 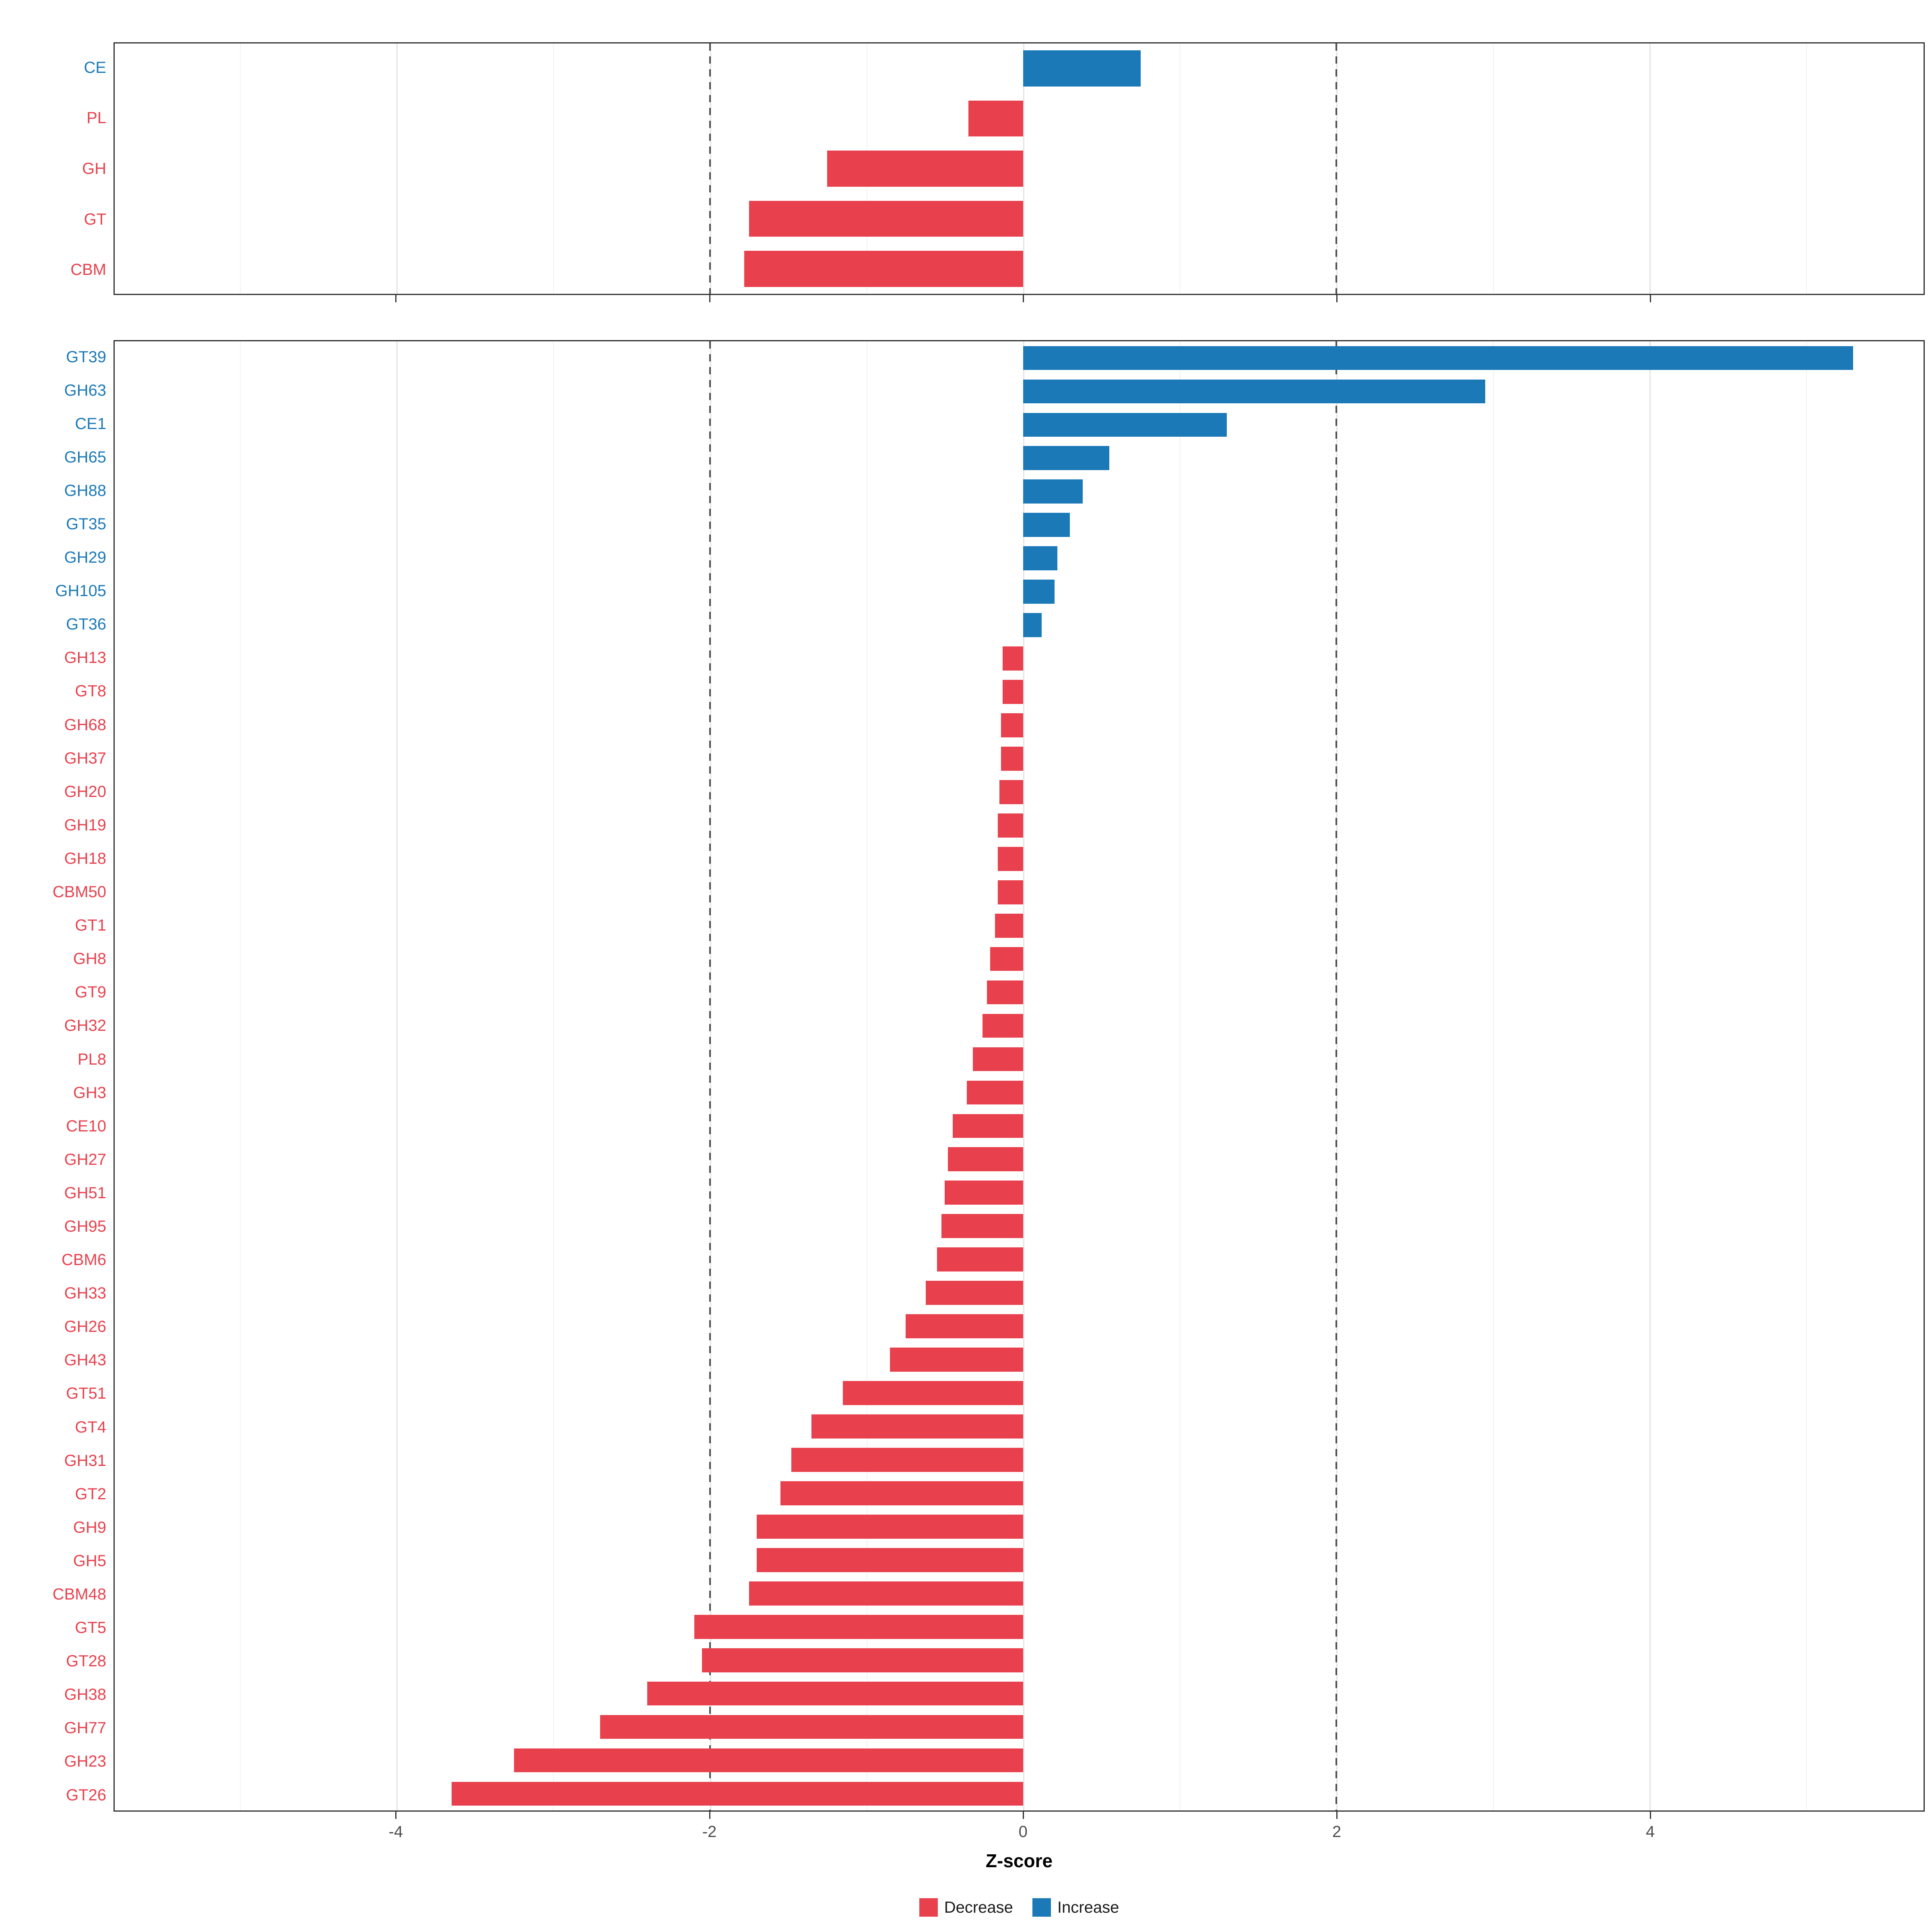 I want to click on x-axis: -4 -2 0 2 4, so click(x=1019, y=1830).